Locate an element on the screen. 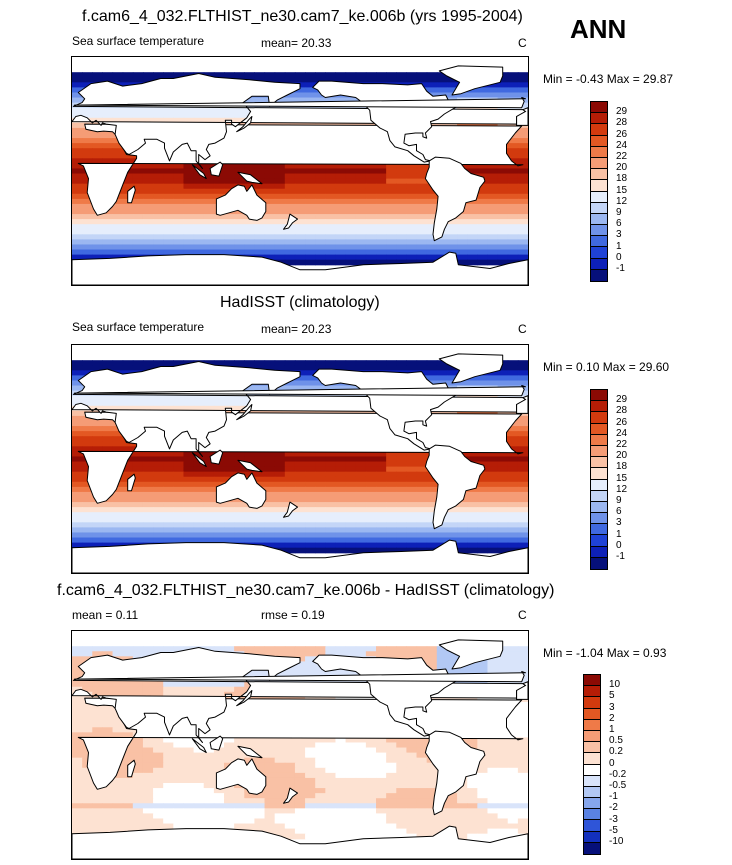  land-polygon is located at coordinates (471, 80).